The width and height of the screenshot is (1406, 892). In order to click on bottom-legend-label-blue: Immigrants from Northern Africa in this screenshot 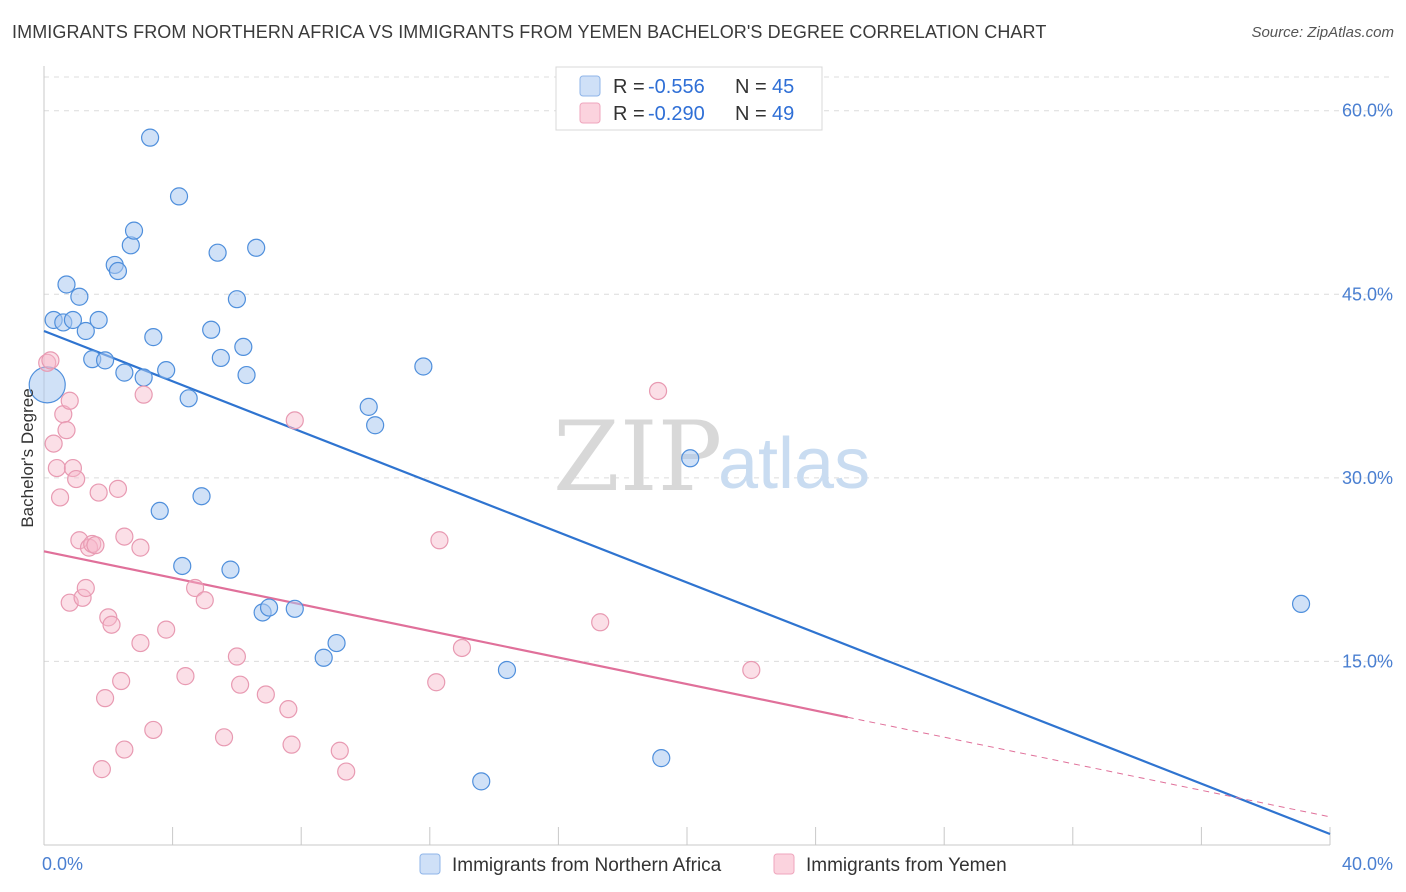, I will do `click(587, 865)`.